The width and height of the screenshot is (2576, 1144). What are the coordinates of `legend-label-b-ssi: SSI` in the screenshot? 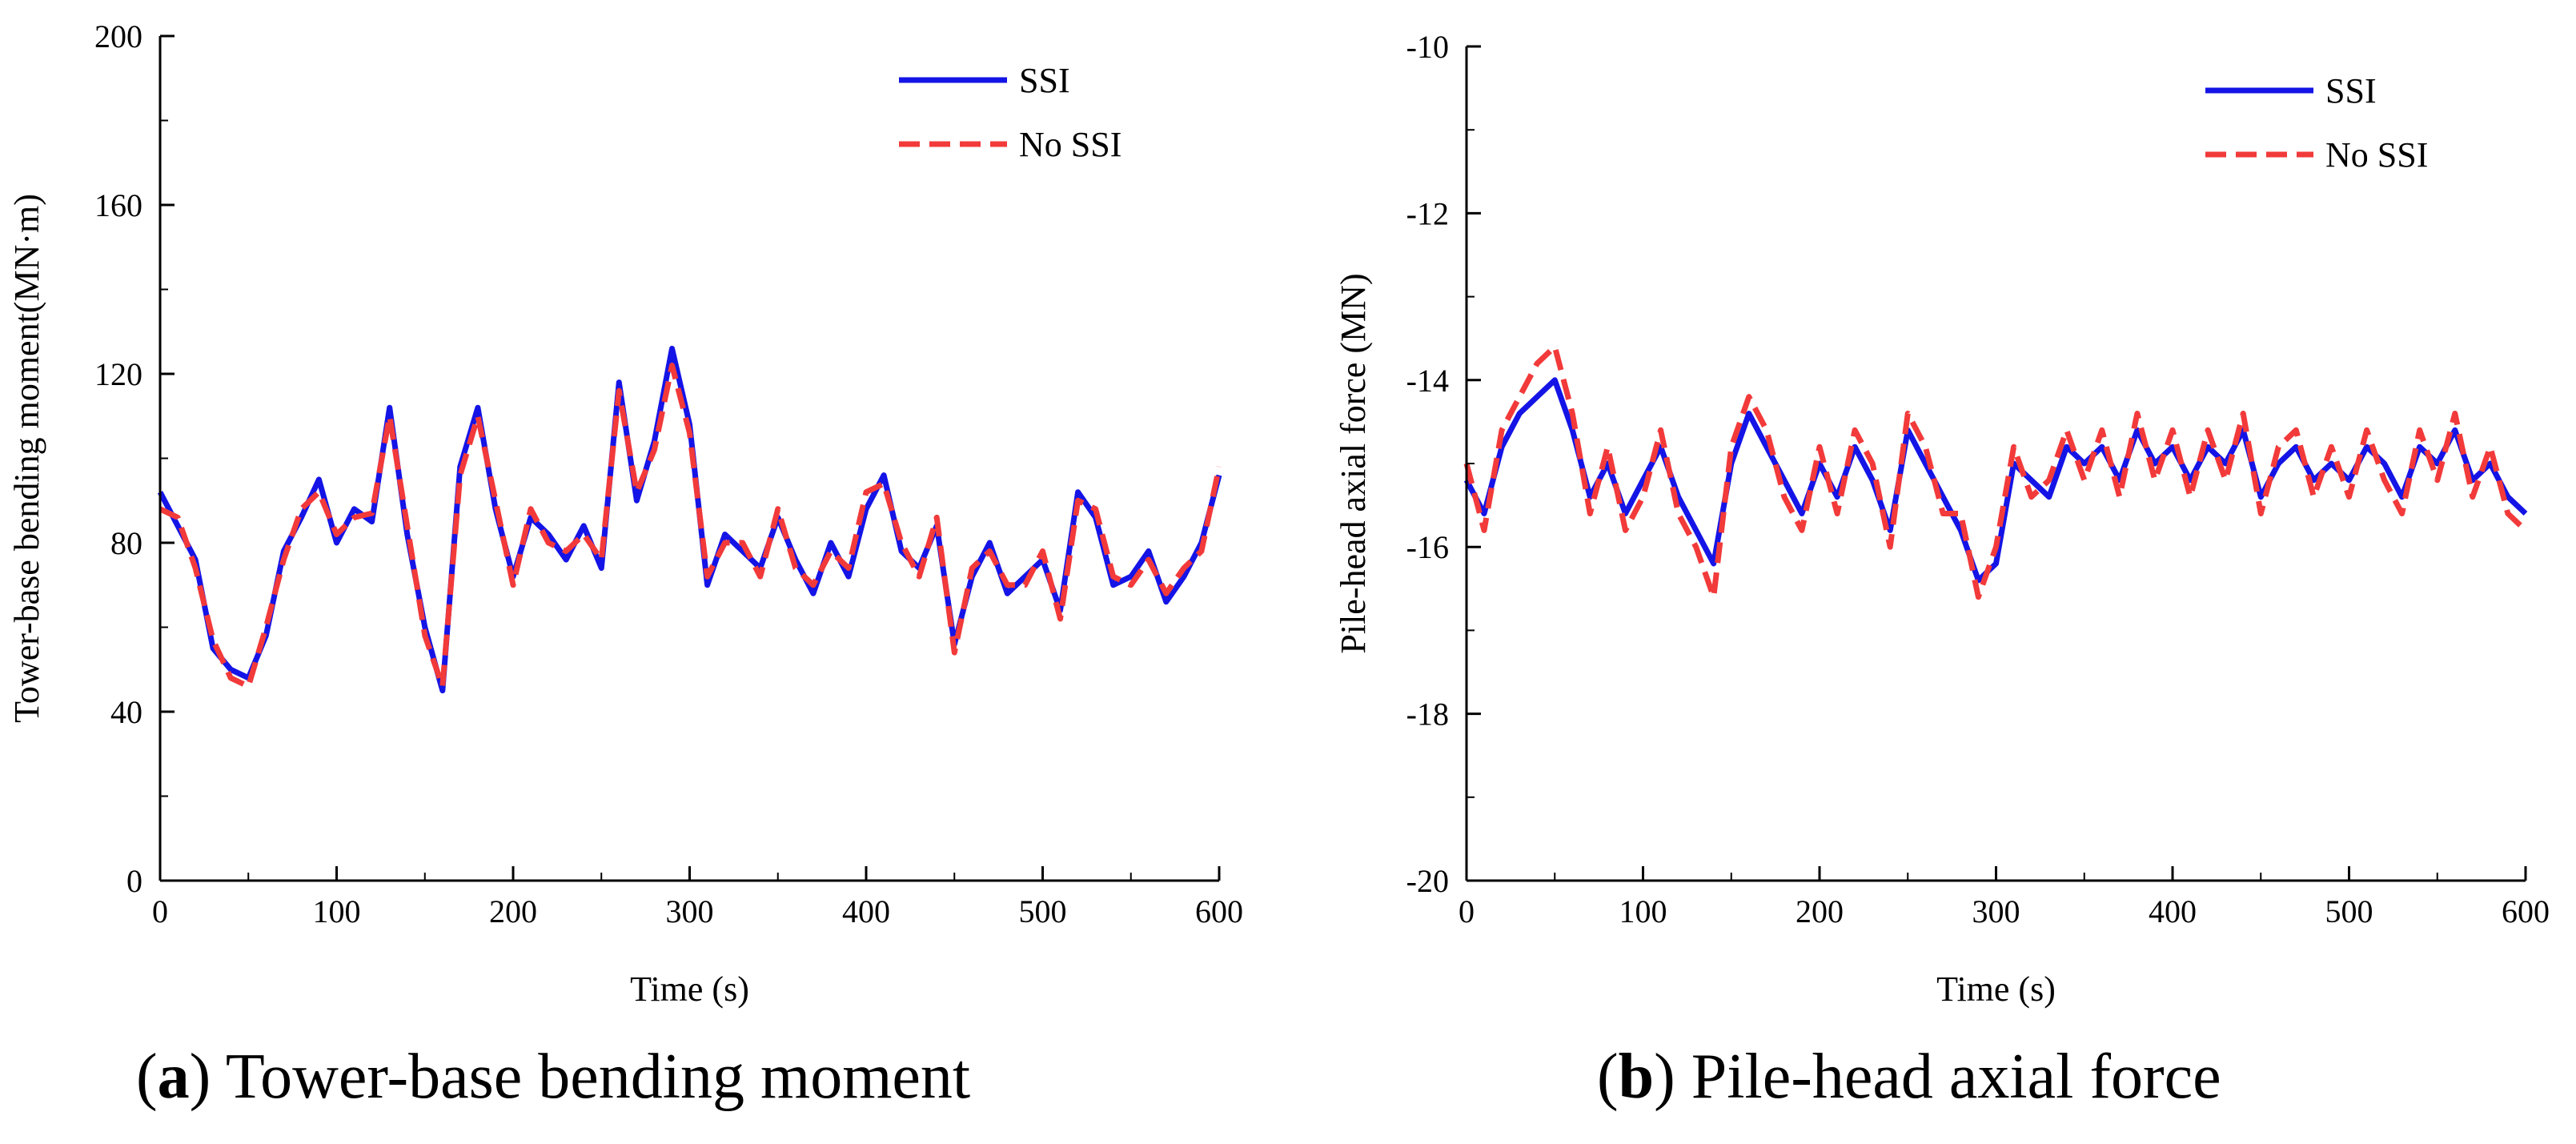 It's located at (2351, 90).